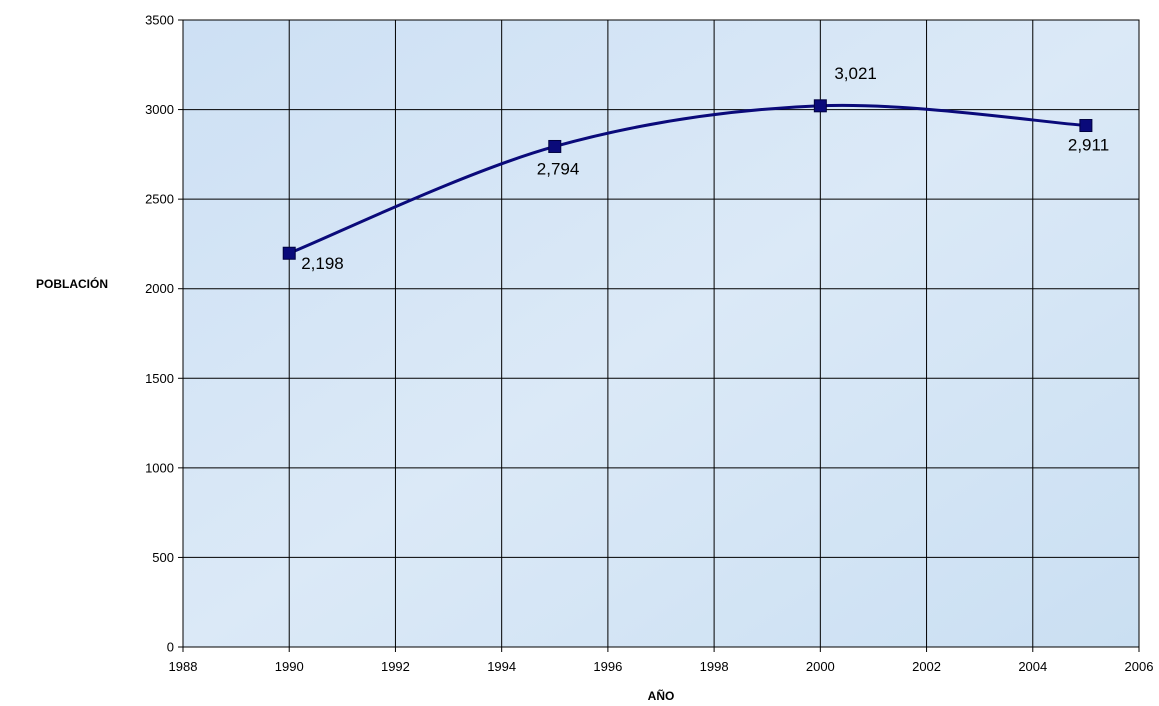 The height and width of the screenshot is (706, 1159). I want to click on data-label: 2,911, so click(1088, 145).